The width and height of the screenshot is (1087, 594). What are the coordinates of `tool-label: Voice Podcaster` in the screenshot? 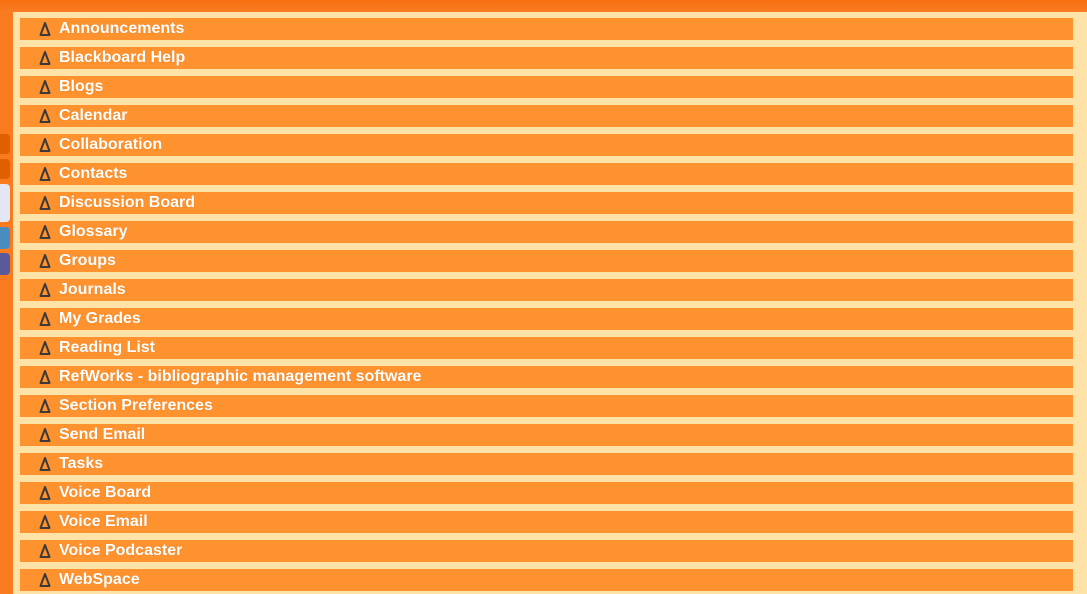 It's located at (121, 550).